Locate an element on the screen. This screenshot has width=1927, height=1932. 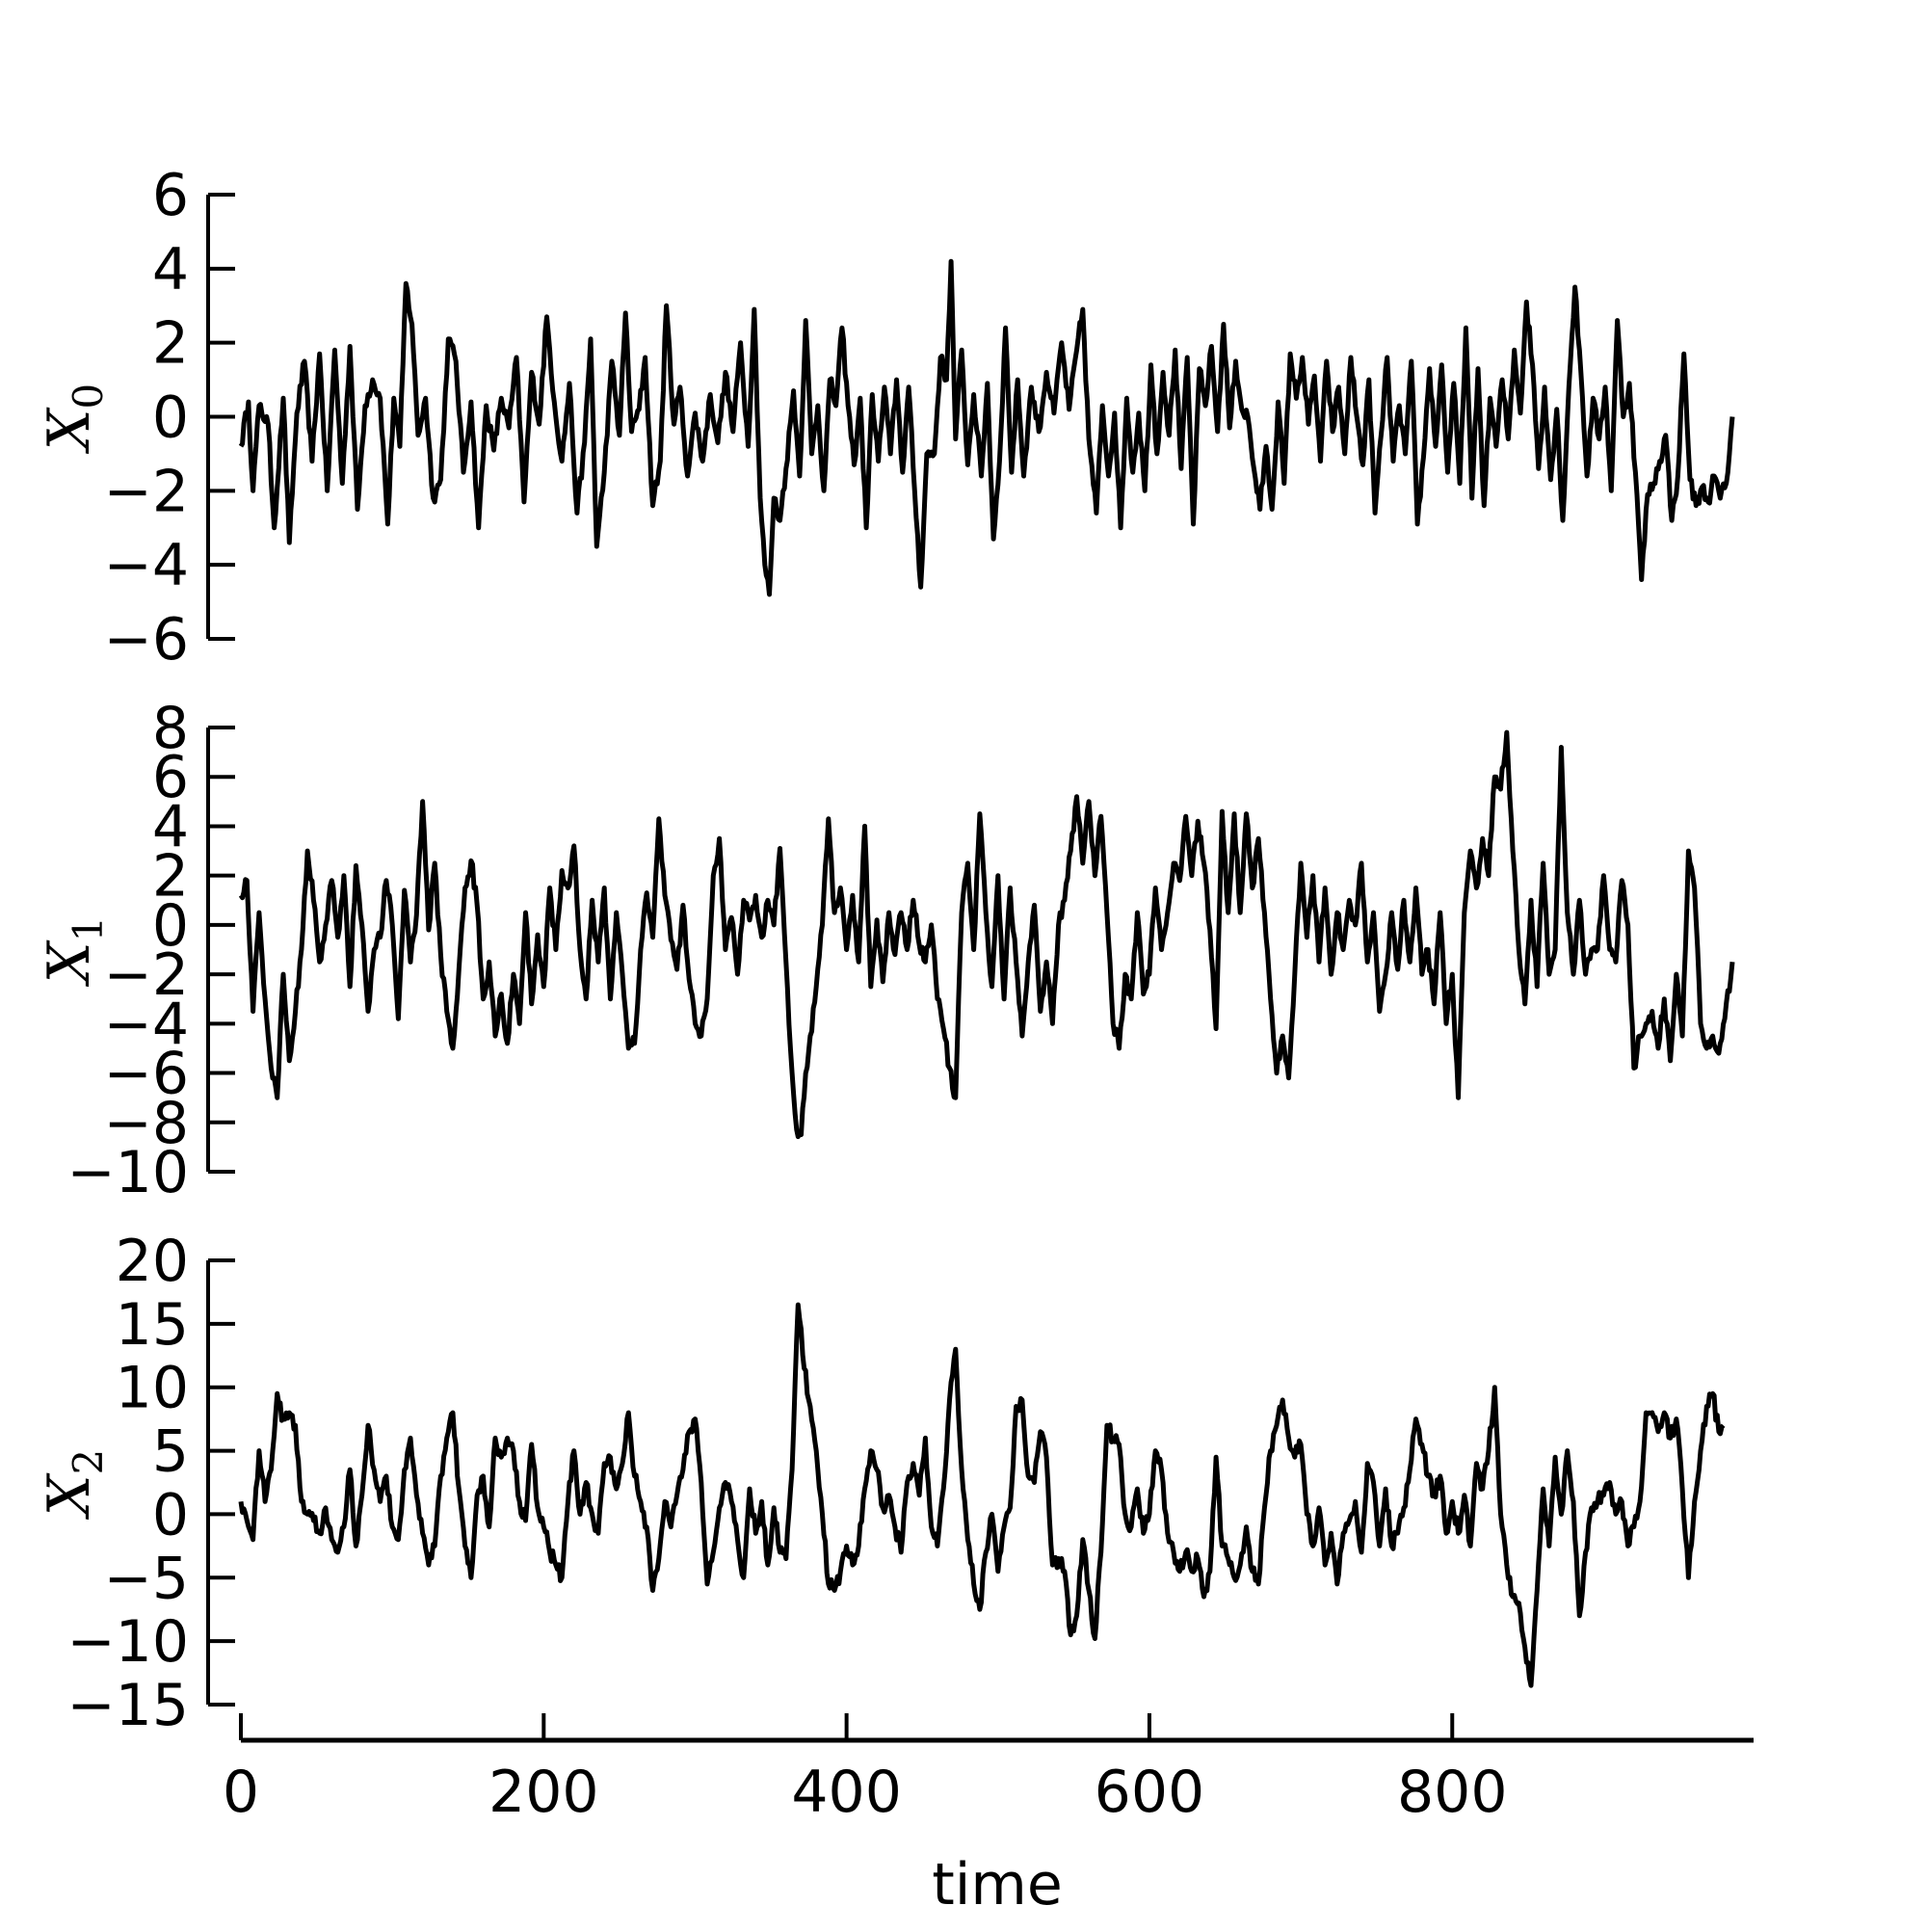
y-tick-label-1-1: −8 is located at coordinates (146, 1123).